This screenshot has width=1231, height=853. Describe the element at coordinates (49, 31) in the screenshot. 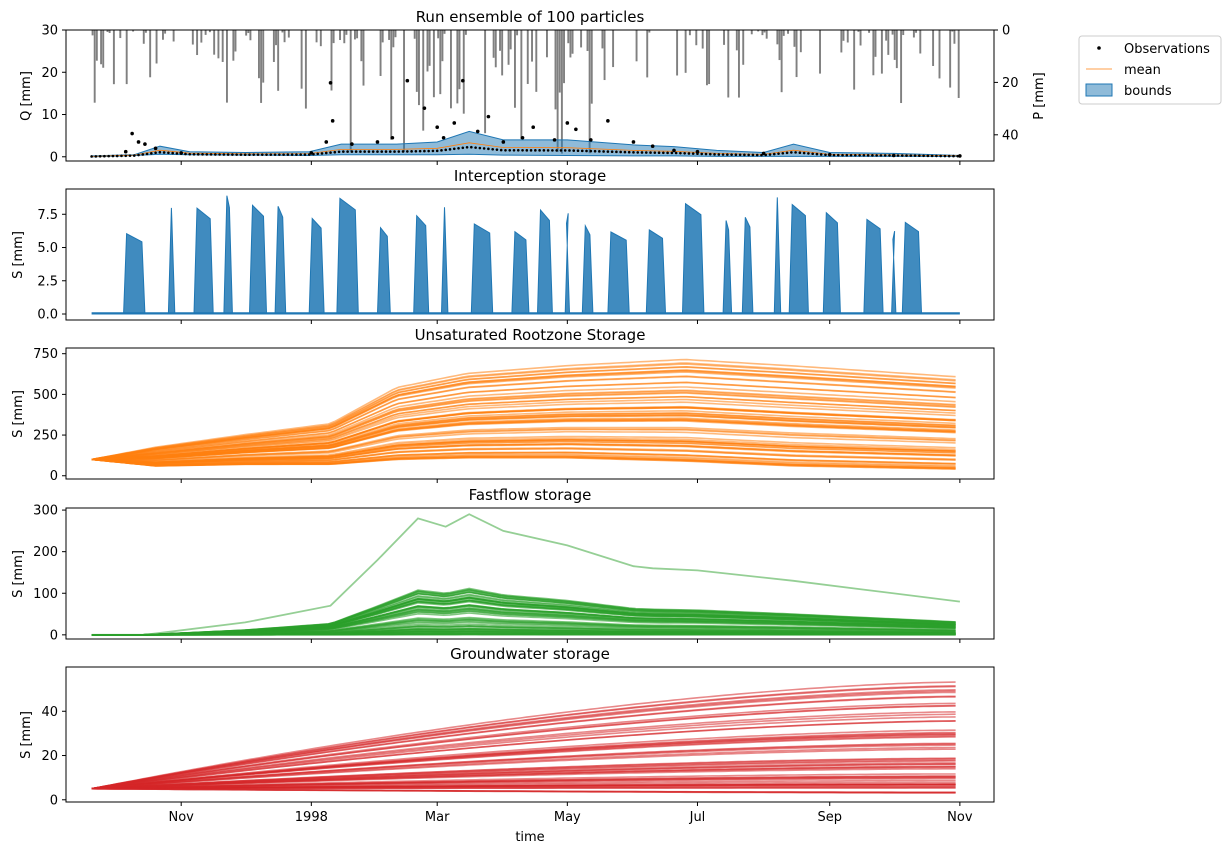

I see `y-tick-label: 30` at that location.